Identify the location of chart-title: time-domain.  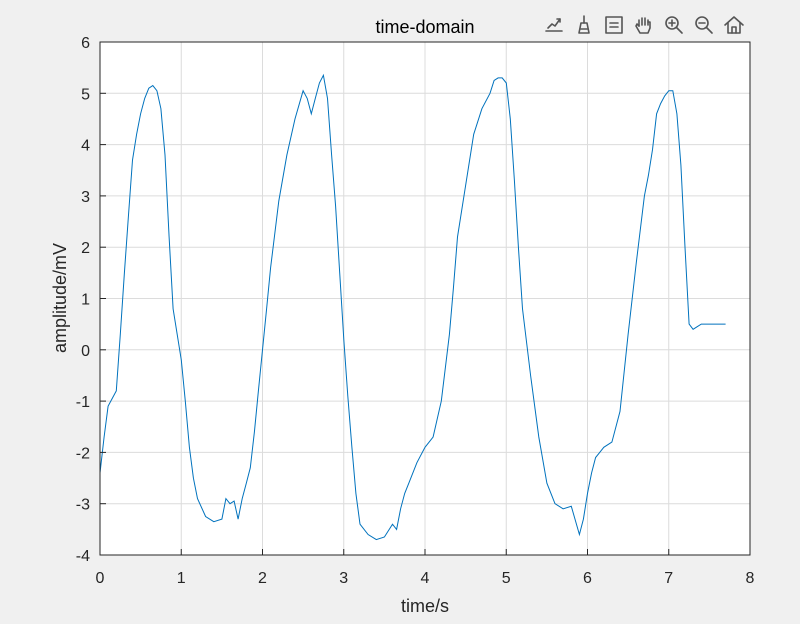
(424, 27).